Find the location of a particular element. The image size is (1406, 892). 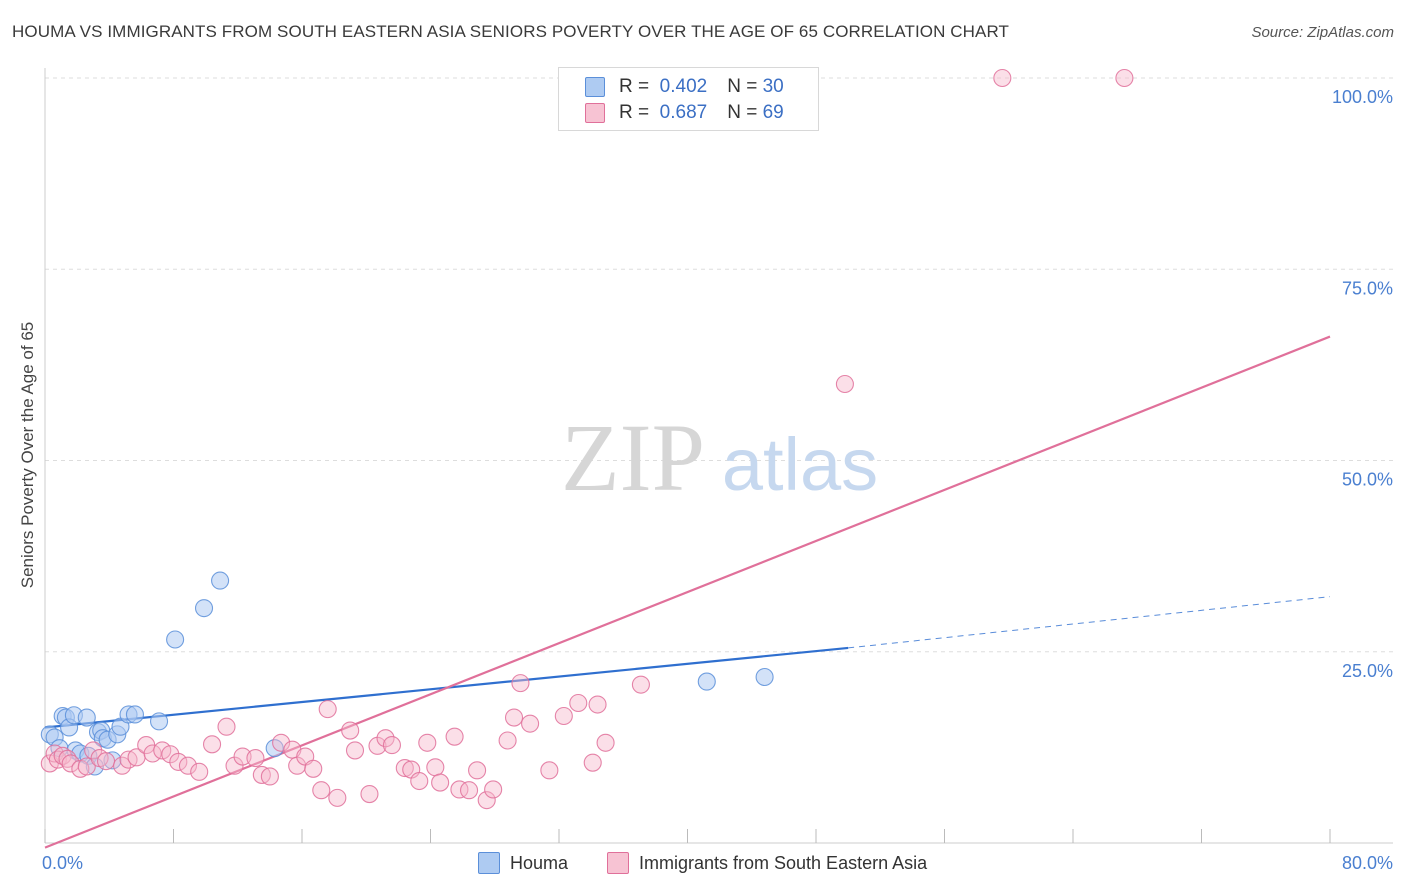

trend-line-houma-extension is located at coordinates (1089, 622).